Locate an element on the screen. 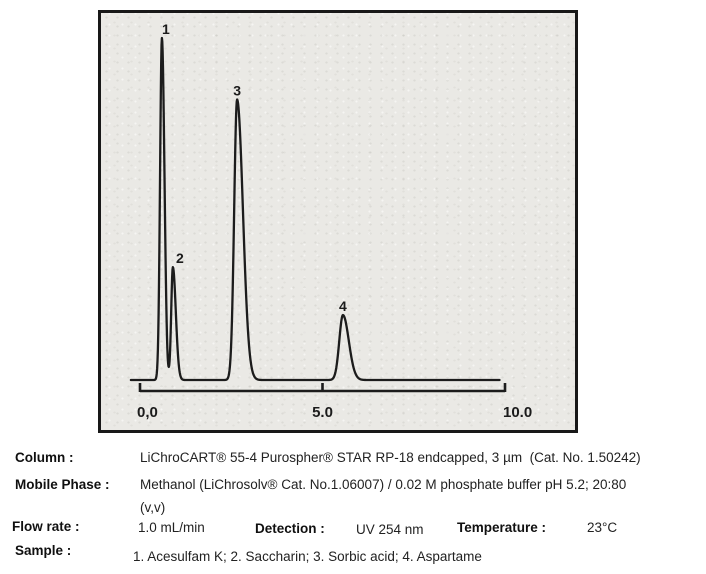 The image size is (706, 574). x-tick-label: 0,0 is located at coordinates (147, 412).